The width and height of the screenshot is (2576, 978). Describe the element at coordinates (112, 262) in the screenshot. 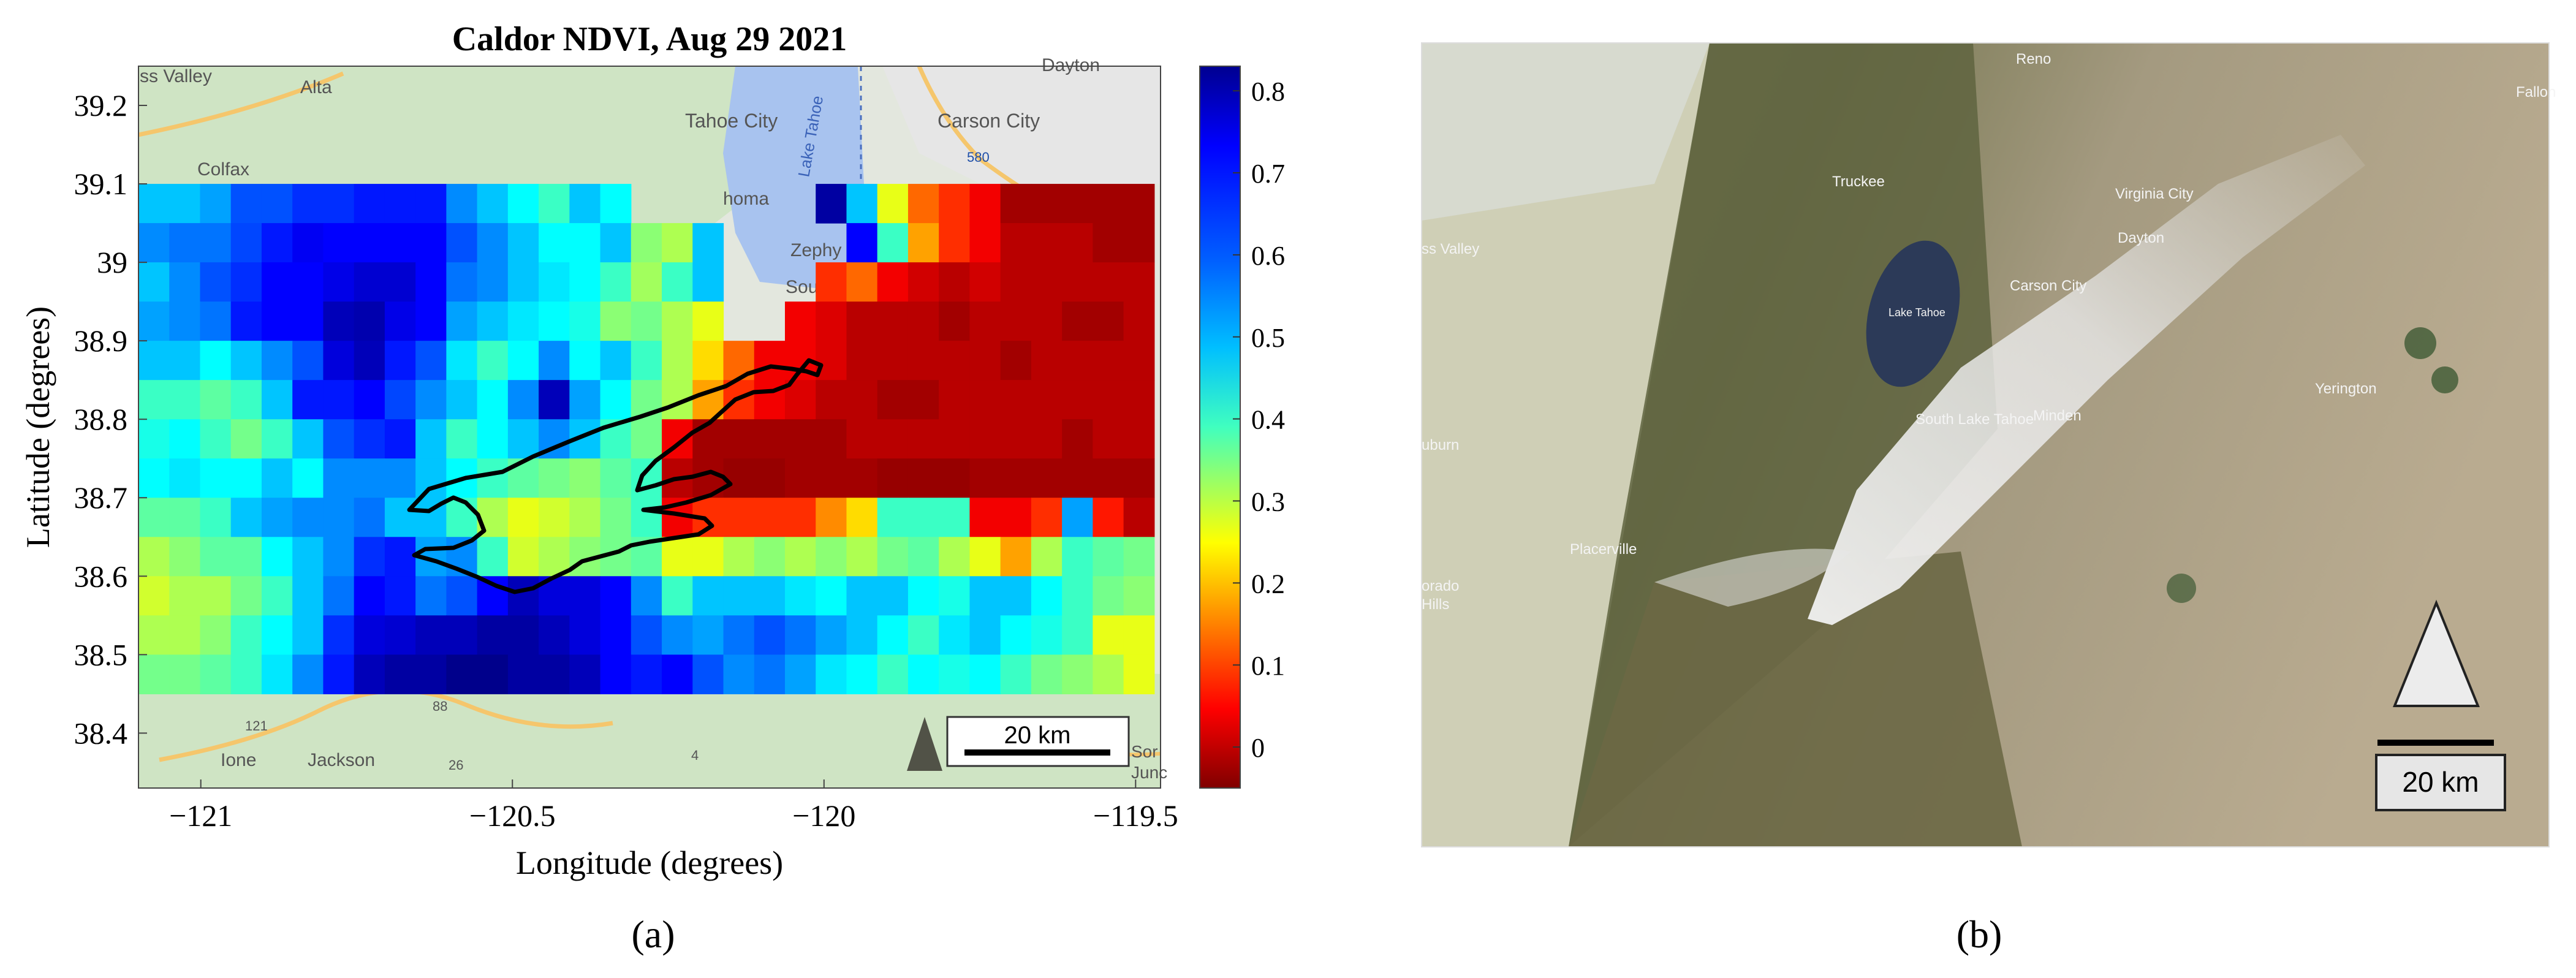

I see `y-tick-label: 39` at that location.